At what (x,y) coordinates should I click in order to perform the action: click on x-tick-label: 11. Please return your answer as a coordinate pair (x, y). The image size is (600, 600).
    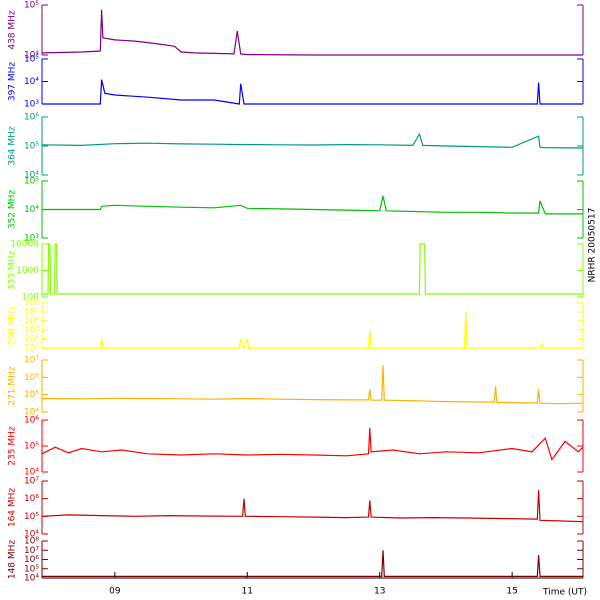
    Looking at the image, I should click on (247, 592).